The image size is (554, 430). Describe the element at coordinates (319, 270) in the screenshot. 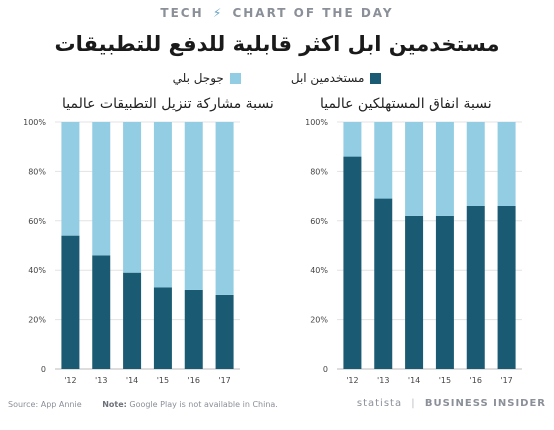

I see `right-y-tick-label: 40%` at that location.